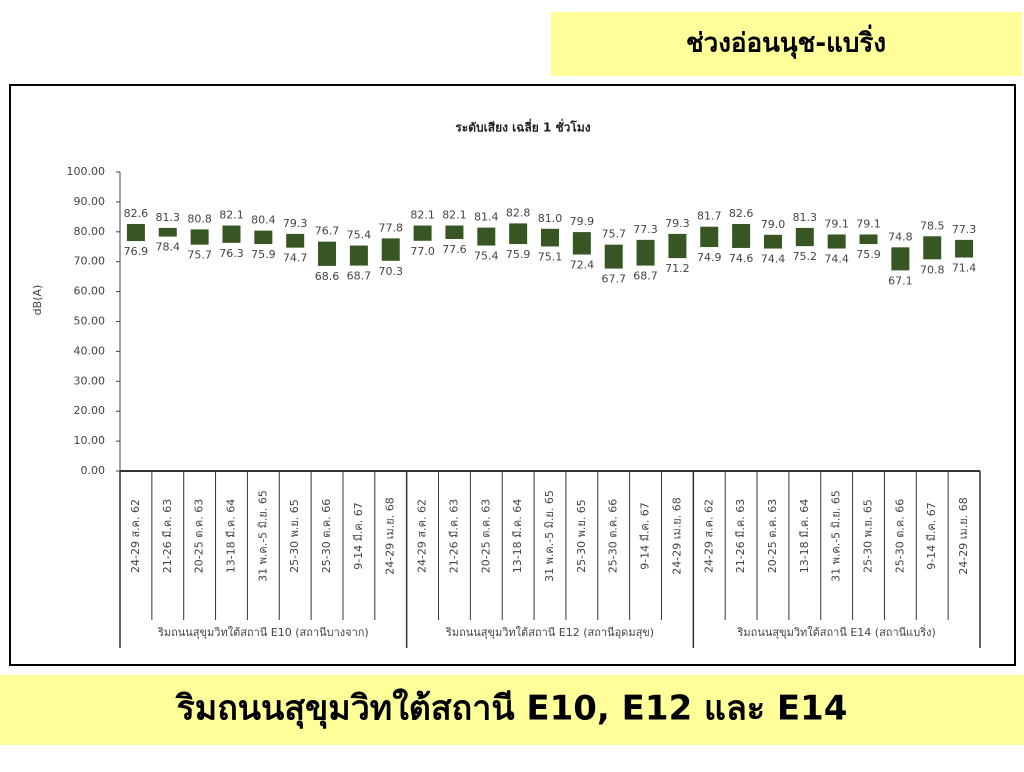 The image size is (1024, 772). I want to click on group-label: ริมถนนสุขุมวิทใต้สถานี E14 (สถานีแบริ่ง), so click(835, 631).